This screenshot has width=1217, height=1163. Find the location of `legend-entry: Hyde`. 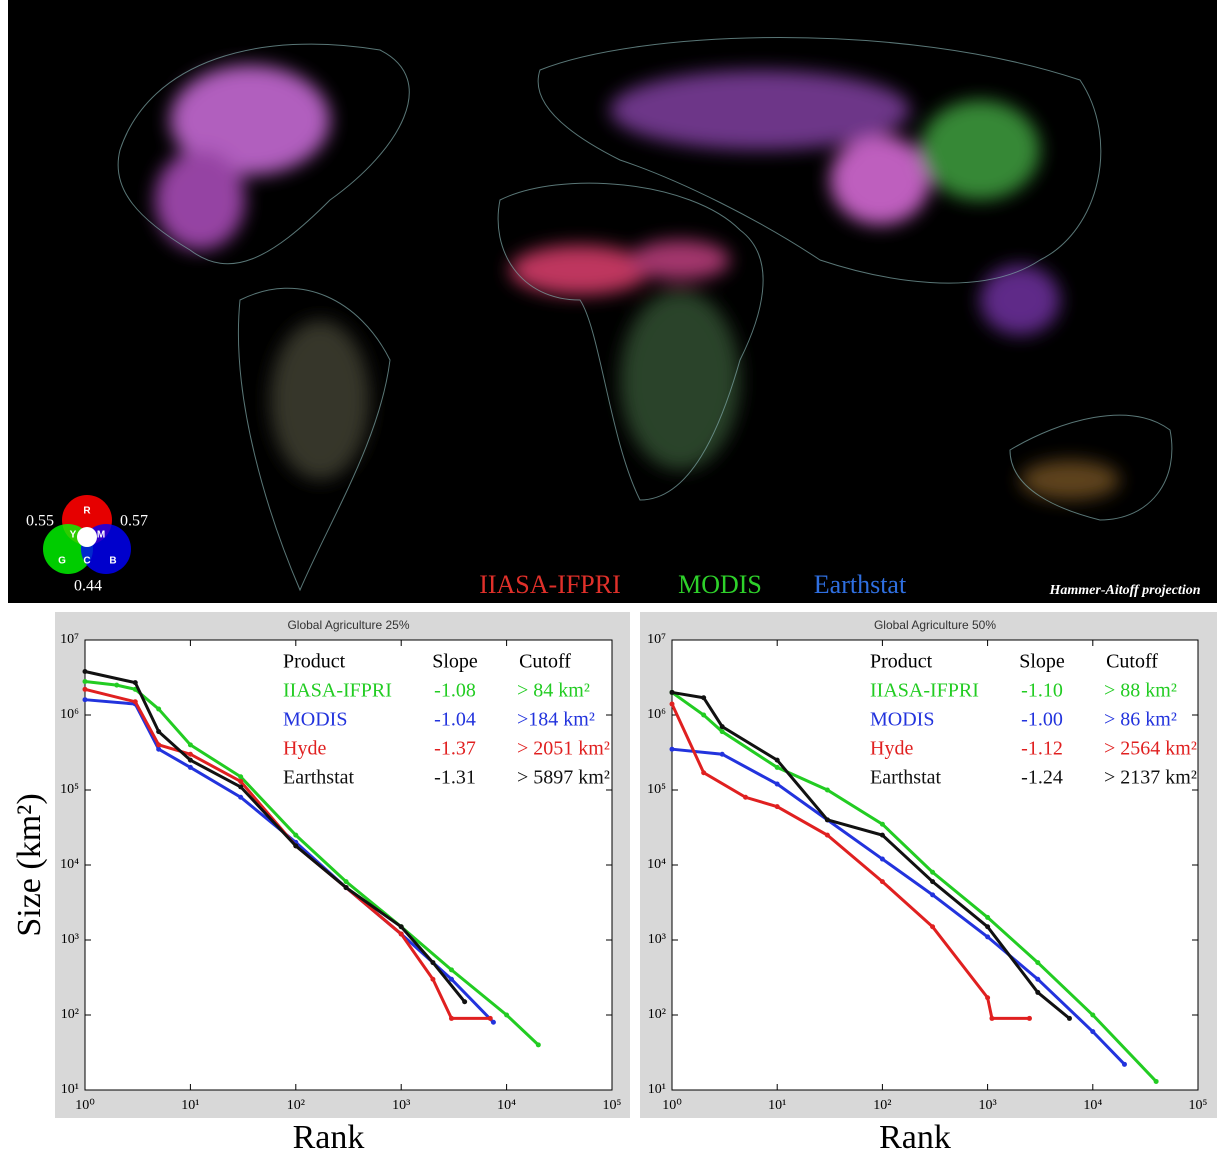

legend-entry: Hyde is located at coordinates (304, 749).